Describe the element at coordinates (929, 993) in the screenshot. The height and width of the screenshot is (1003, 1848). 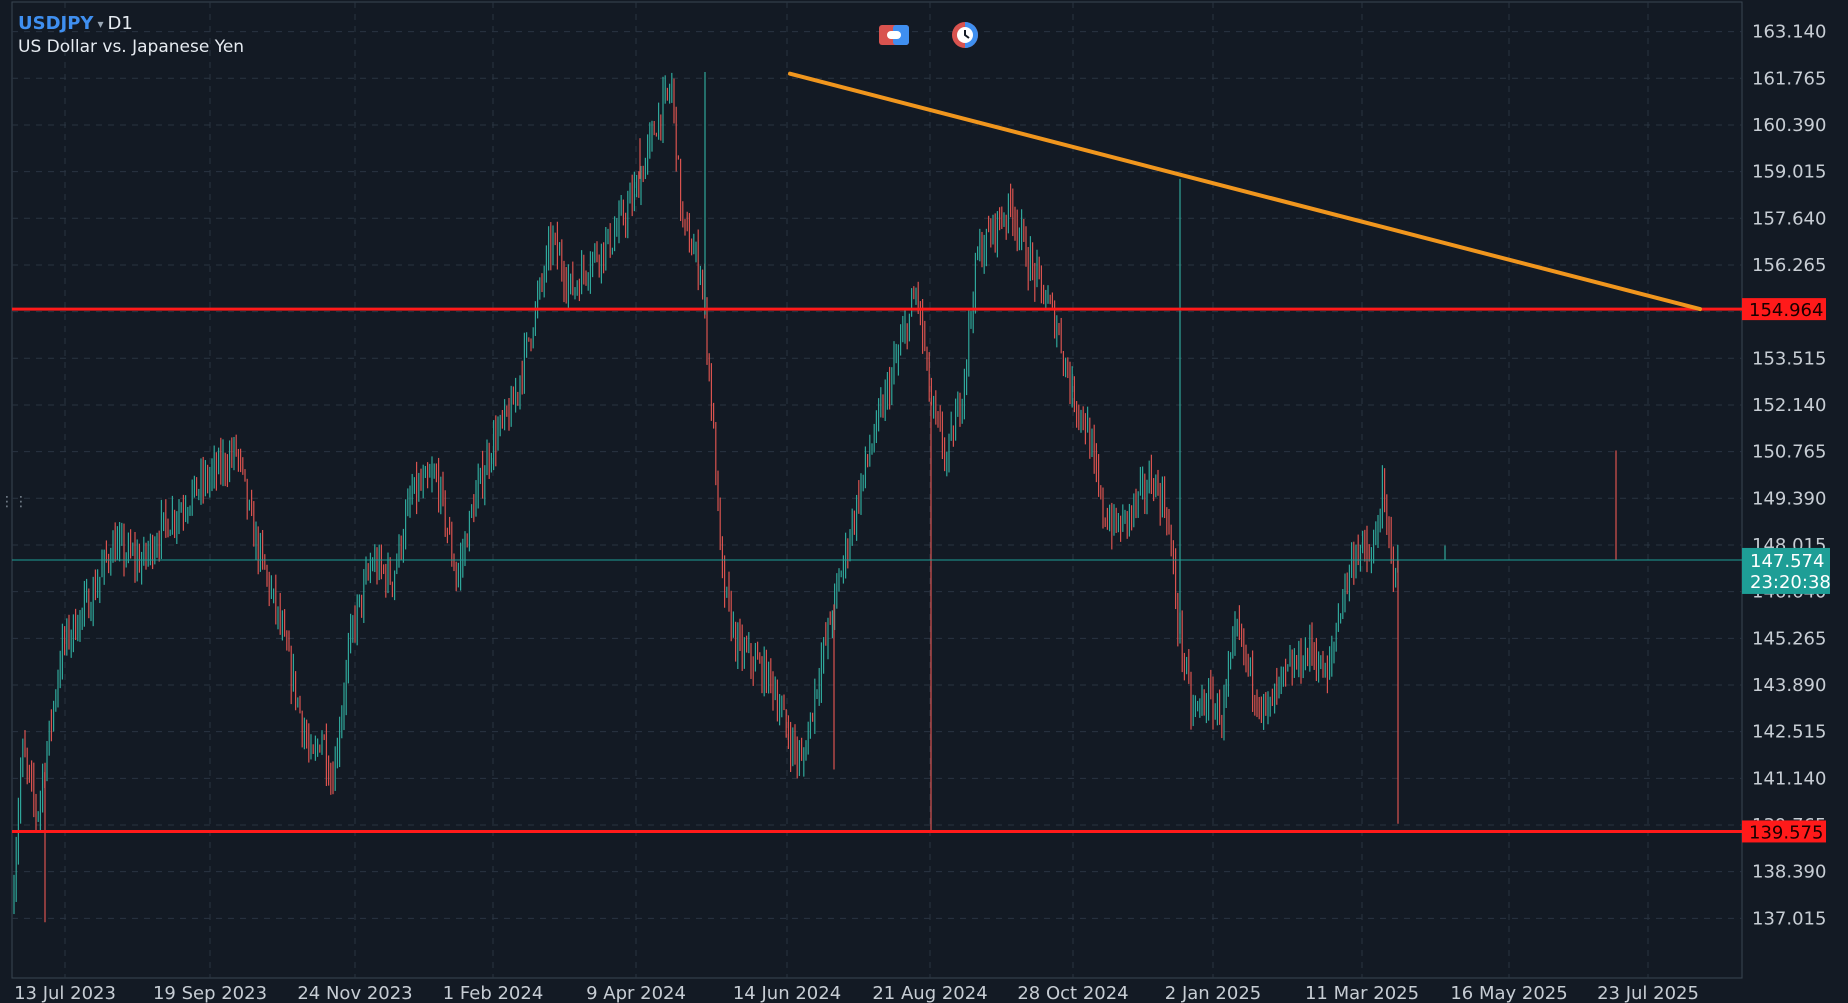
I see `date-tick-label: 21 Aug 2024` at that location.